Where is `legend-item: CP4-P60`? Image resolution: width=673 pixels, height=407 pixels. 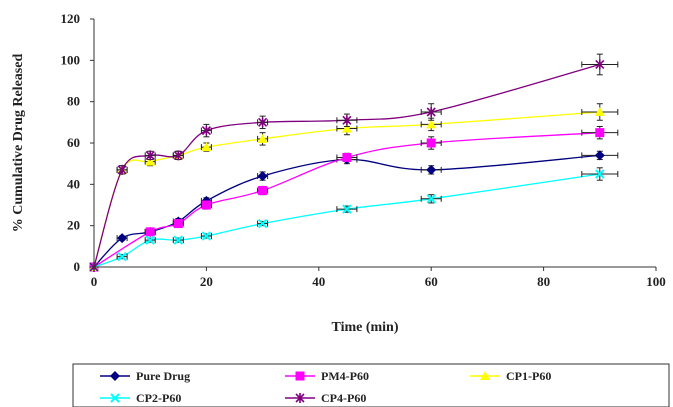
legend-item: CP4-P60 is located at coordinates (325, 398).